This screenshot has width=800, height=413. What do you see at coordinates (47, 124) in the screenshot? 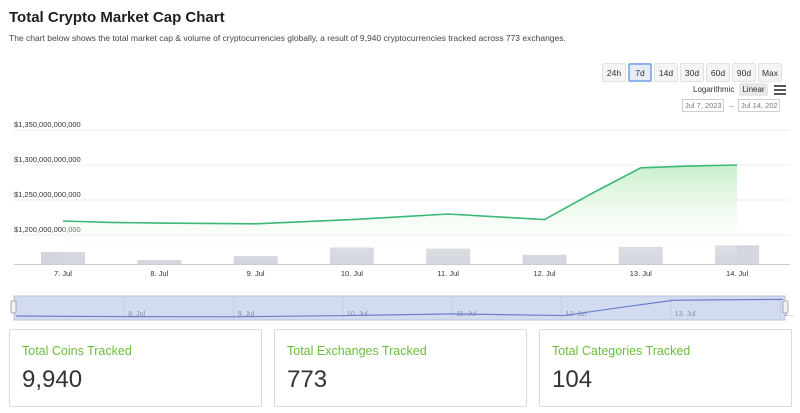
I see `y-tick-label: $1,350,000,000,000` at bounding box center [47, 124].